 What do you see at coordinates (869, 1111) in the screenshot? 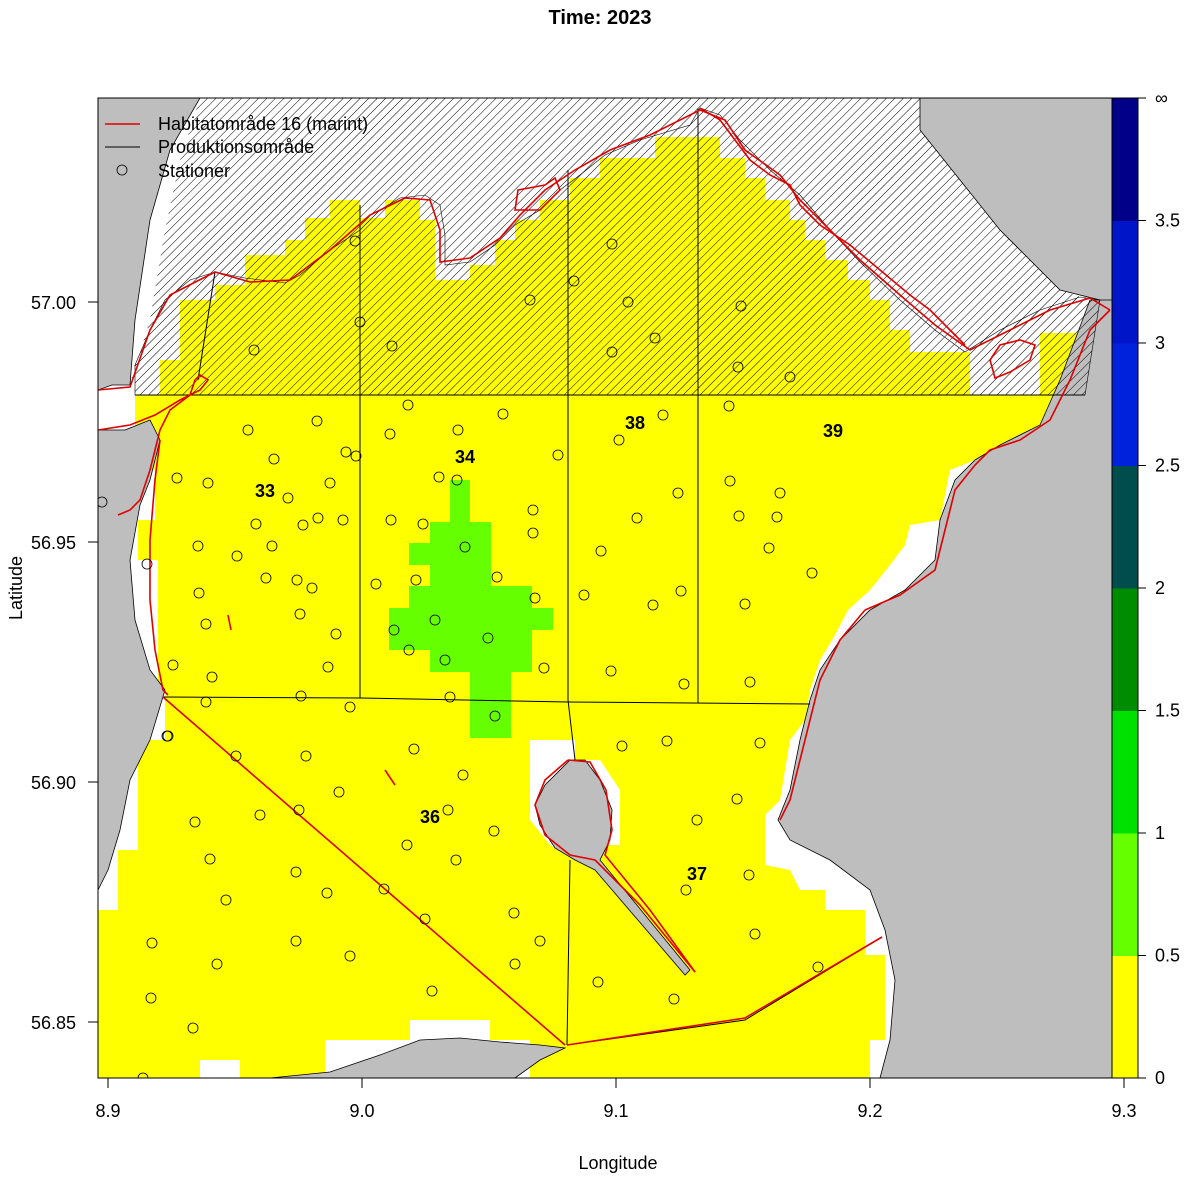
I see `x-tick-label: 9.2` at bounding box center [869, 1111].